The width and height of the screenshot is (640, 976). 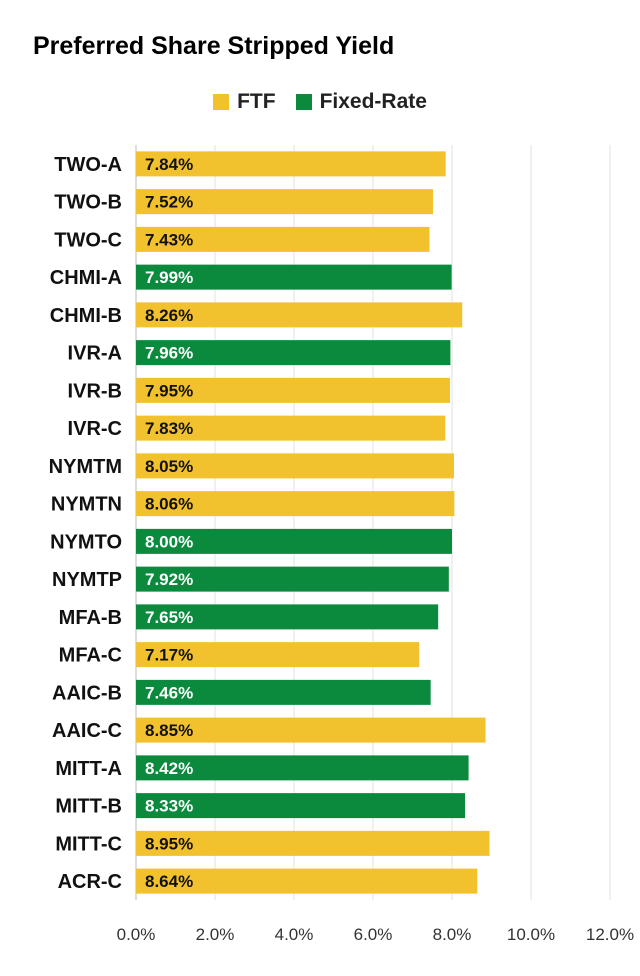 I want to click on category-label: NYMTM, so click(x=85, y=467).